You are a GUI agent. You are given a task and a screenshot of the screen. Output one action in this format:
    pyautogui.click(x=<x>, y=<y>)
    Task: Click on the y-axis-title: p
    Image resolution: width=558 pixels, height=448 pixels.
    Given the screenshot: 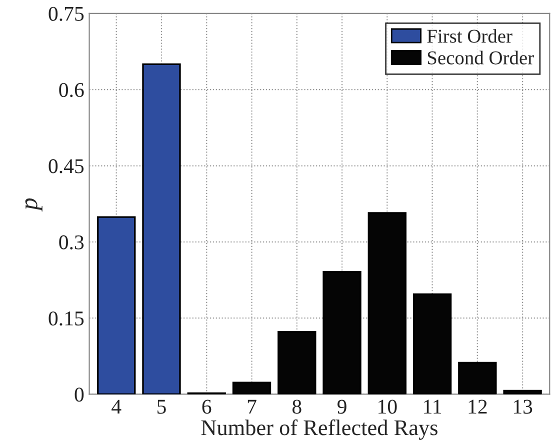 What is the action you would take?
    pyautogui.click(x=33, y=205)
    